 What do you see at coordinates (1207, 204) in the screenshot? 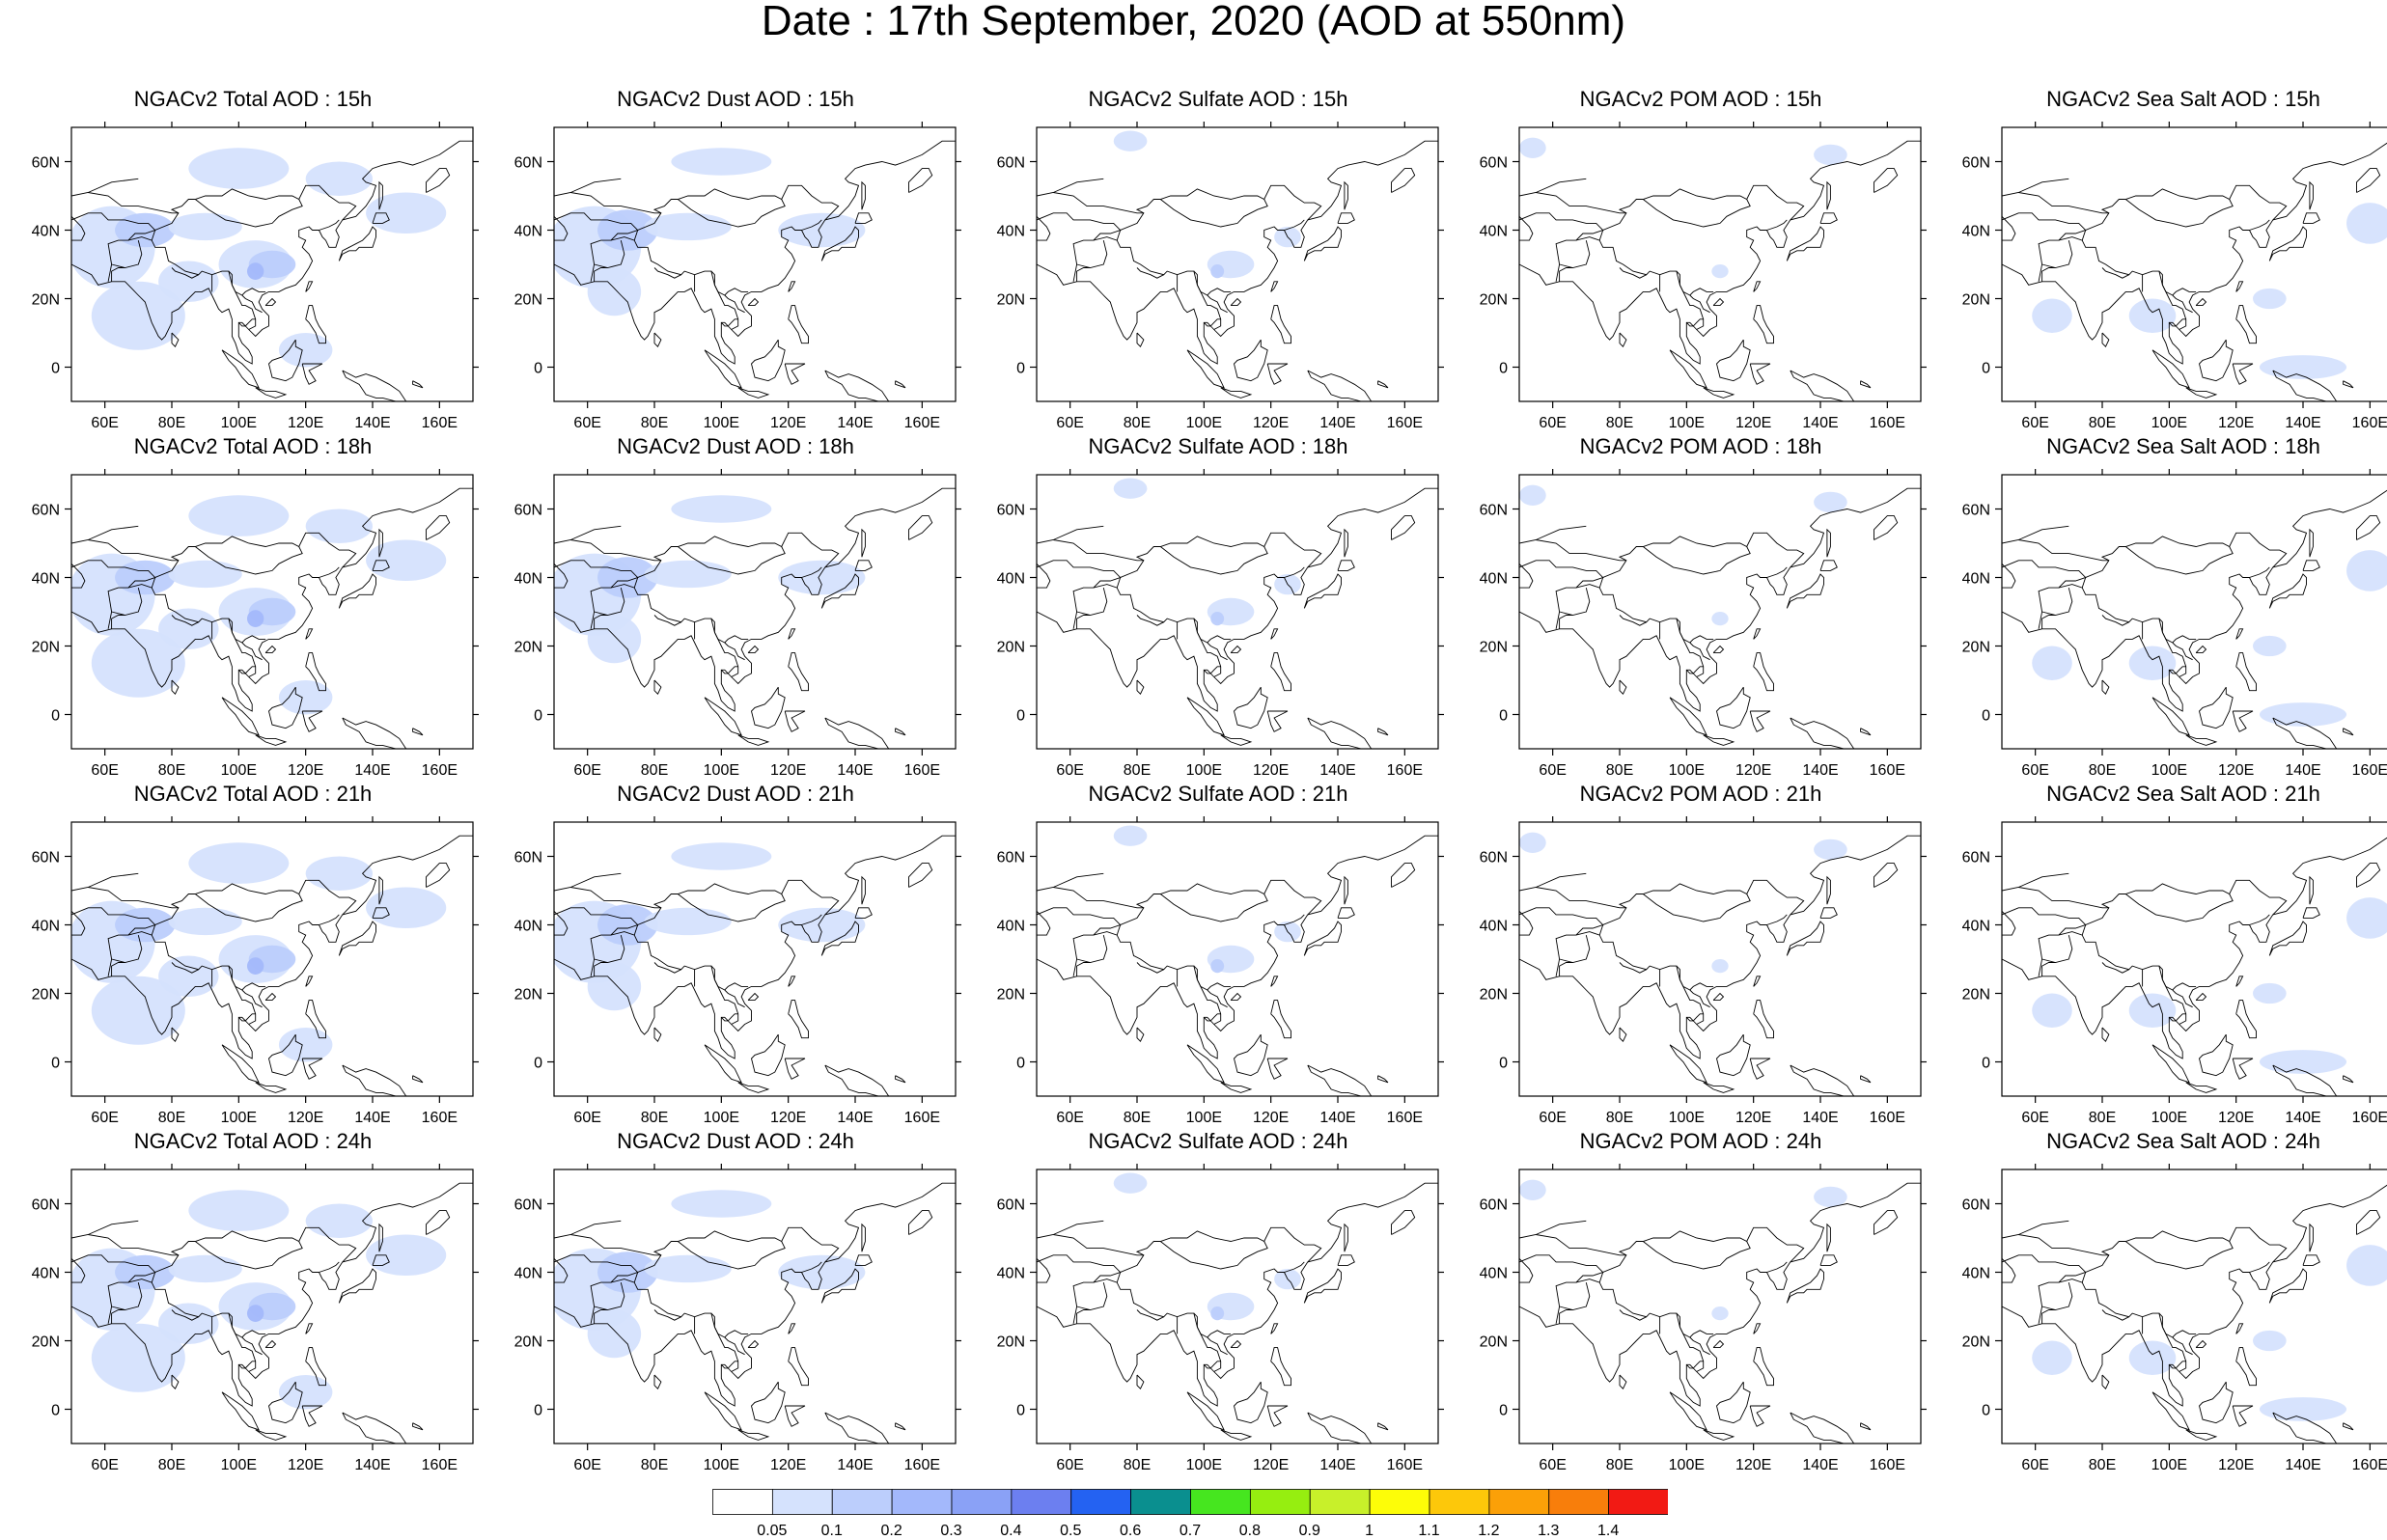
I see `aod-field` at bounding box center [1207, 204].